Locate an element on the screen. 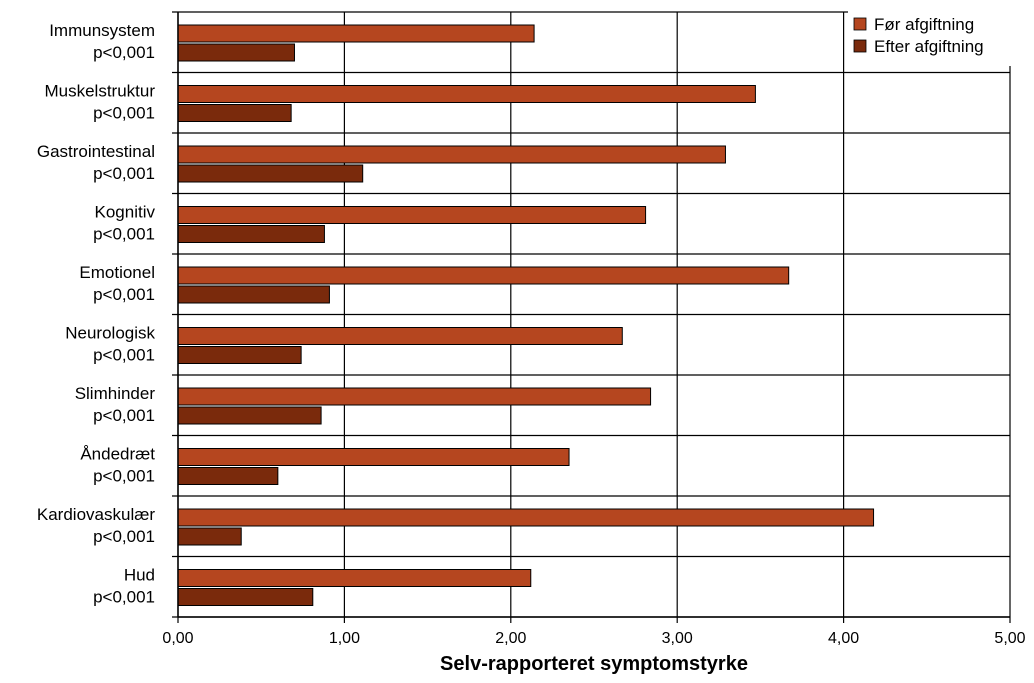 The width and height of the screenshot is (1034, 683). legend-label: Før afgiftning is located at coordinates (924, 24).